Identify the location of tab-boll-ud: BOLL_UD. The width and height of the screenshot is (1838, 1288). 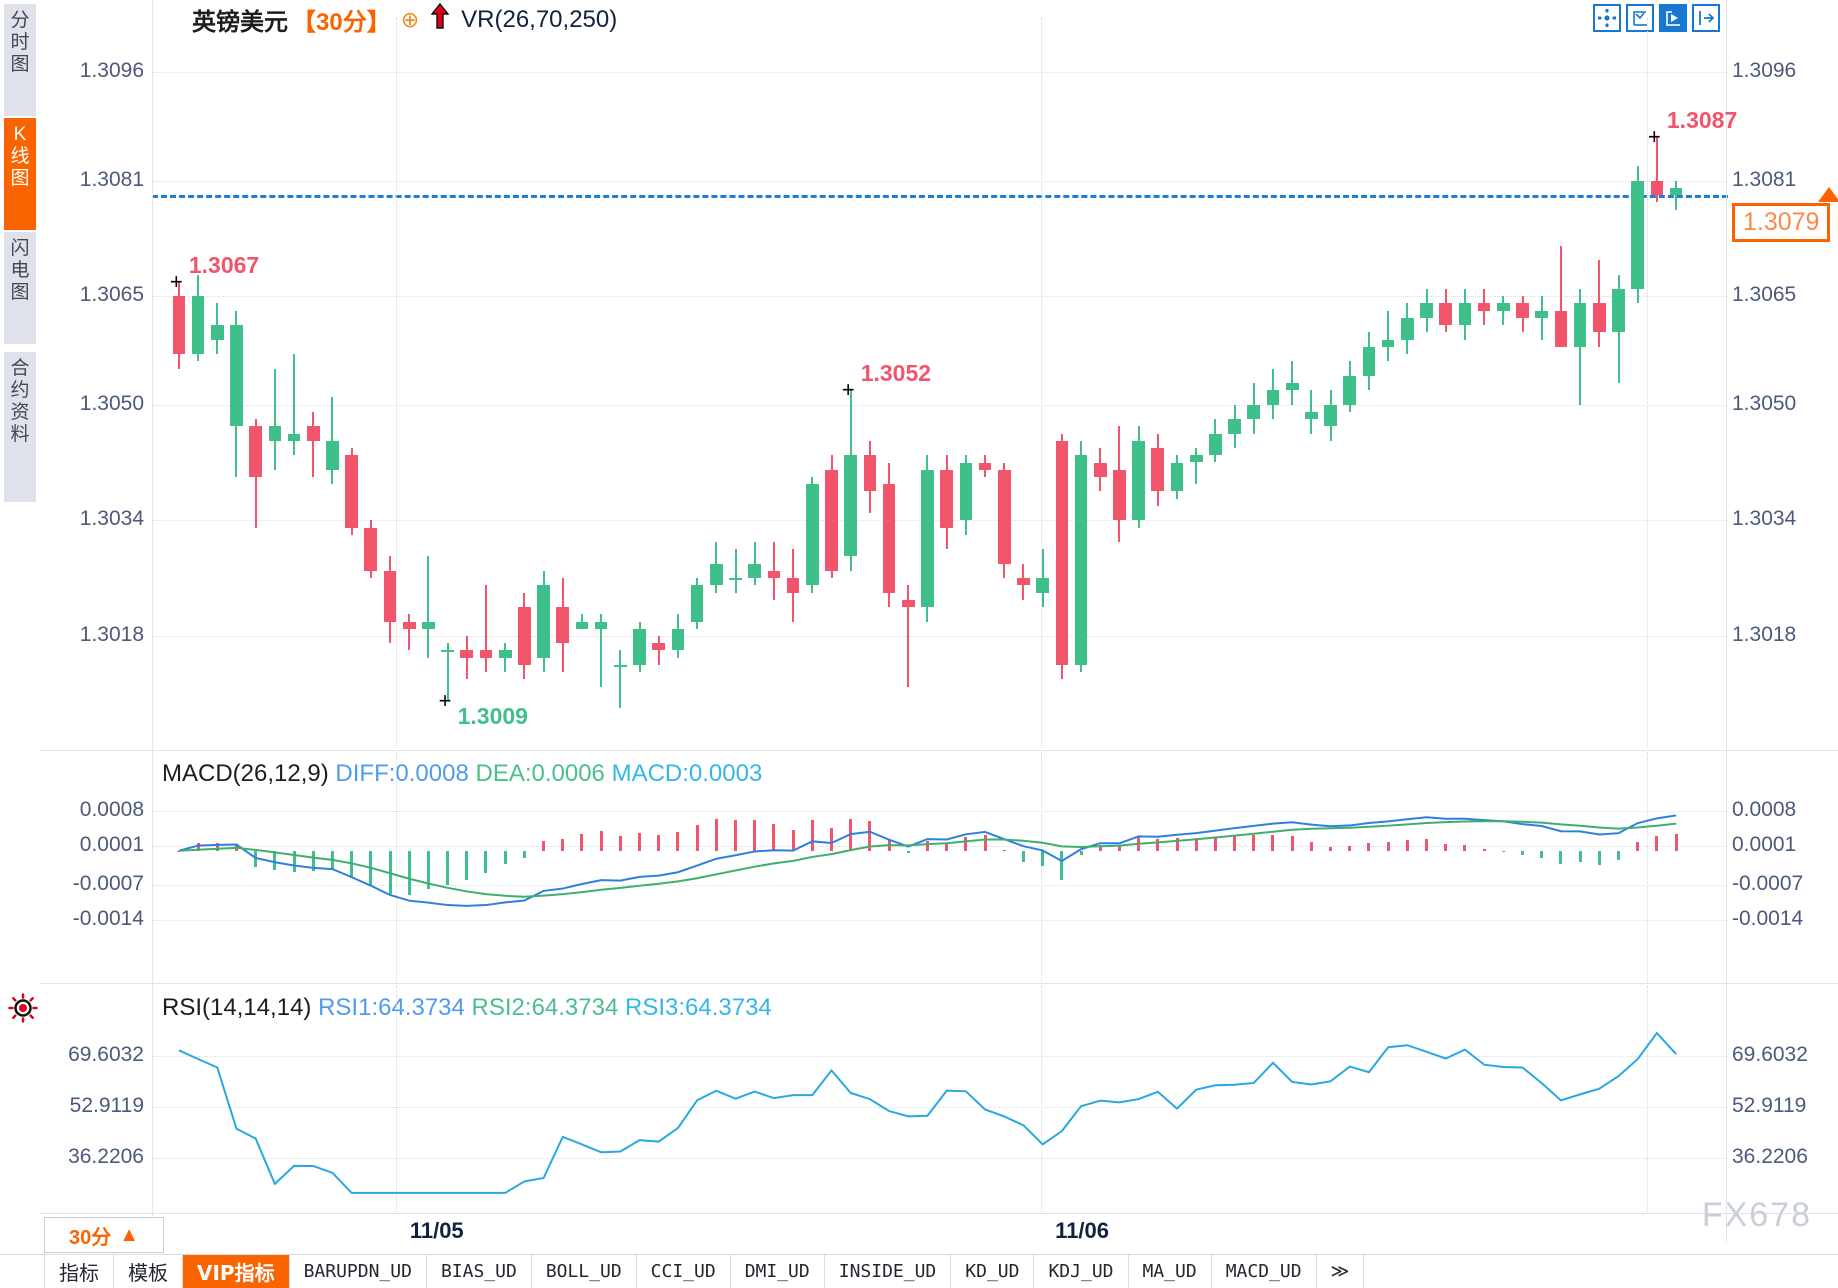
(584, 1271).